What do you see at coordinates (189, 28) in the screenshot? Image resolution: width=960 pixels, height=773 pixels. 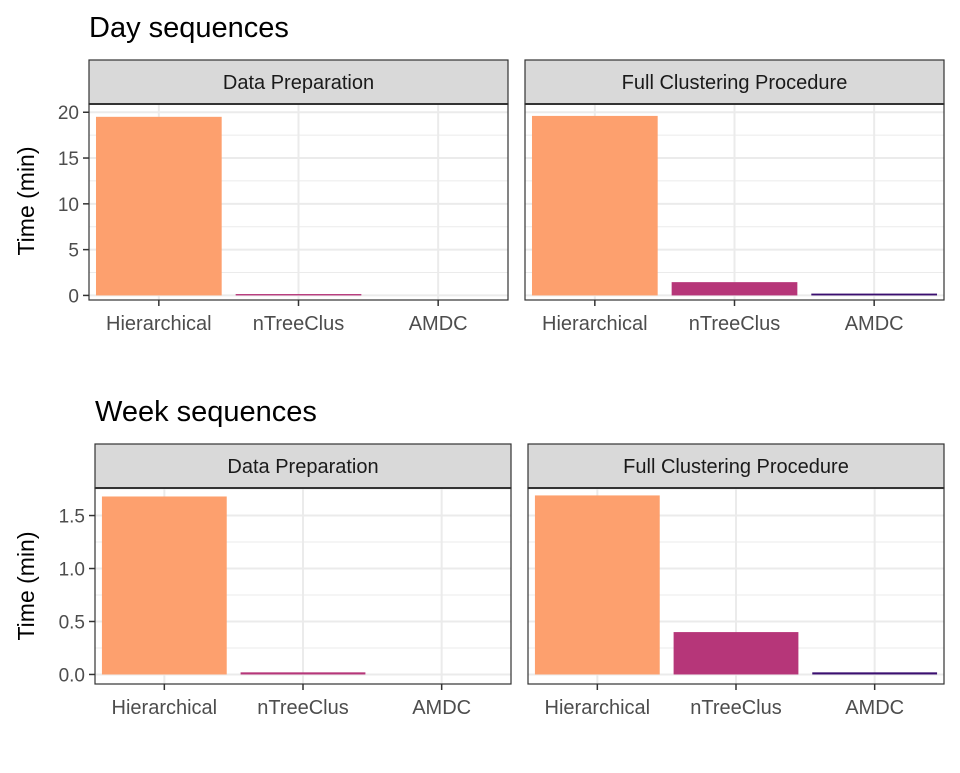 I see `chart-title: Day sequences` at bounding box center [189, 28].